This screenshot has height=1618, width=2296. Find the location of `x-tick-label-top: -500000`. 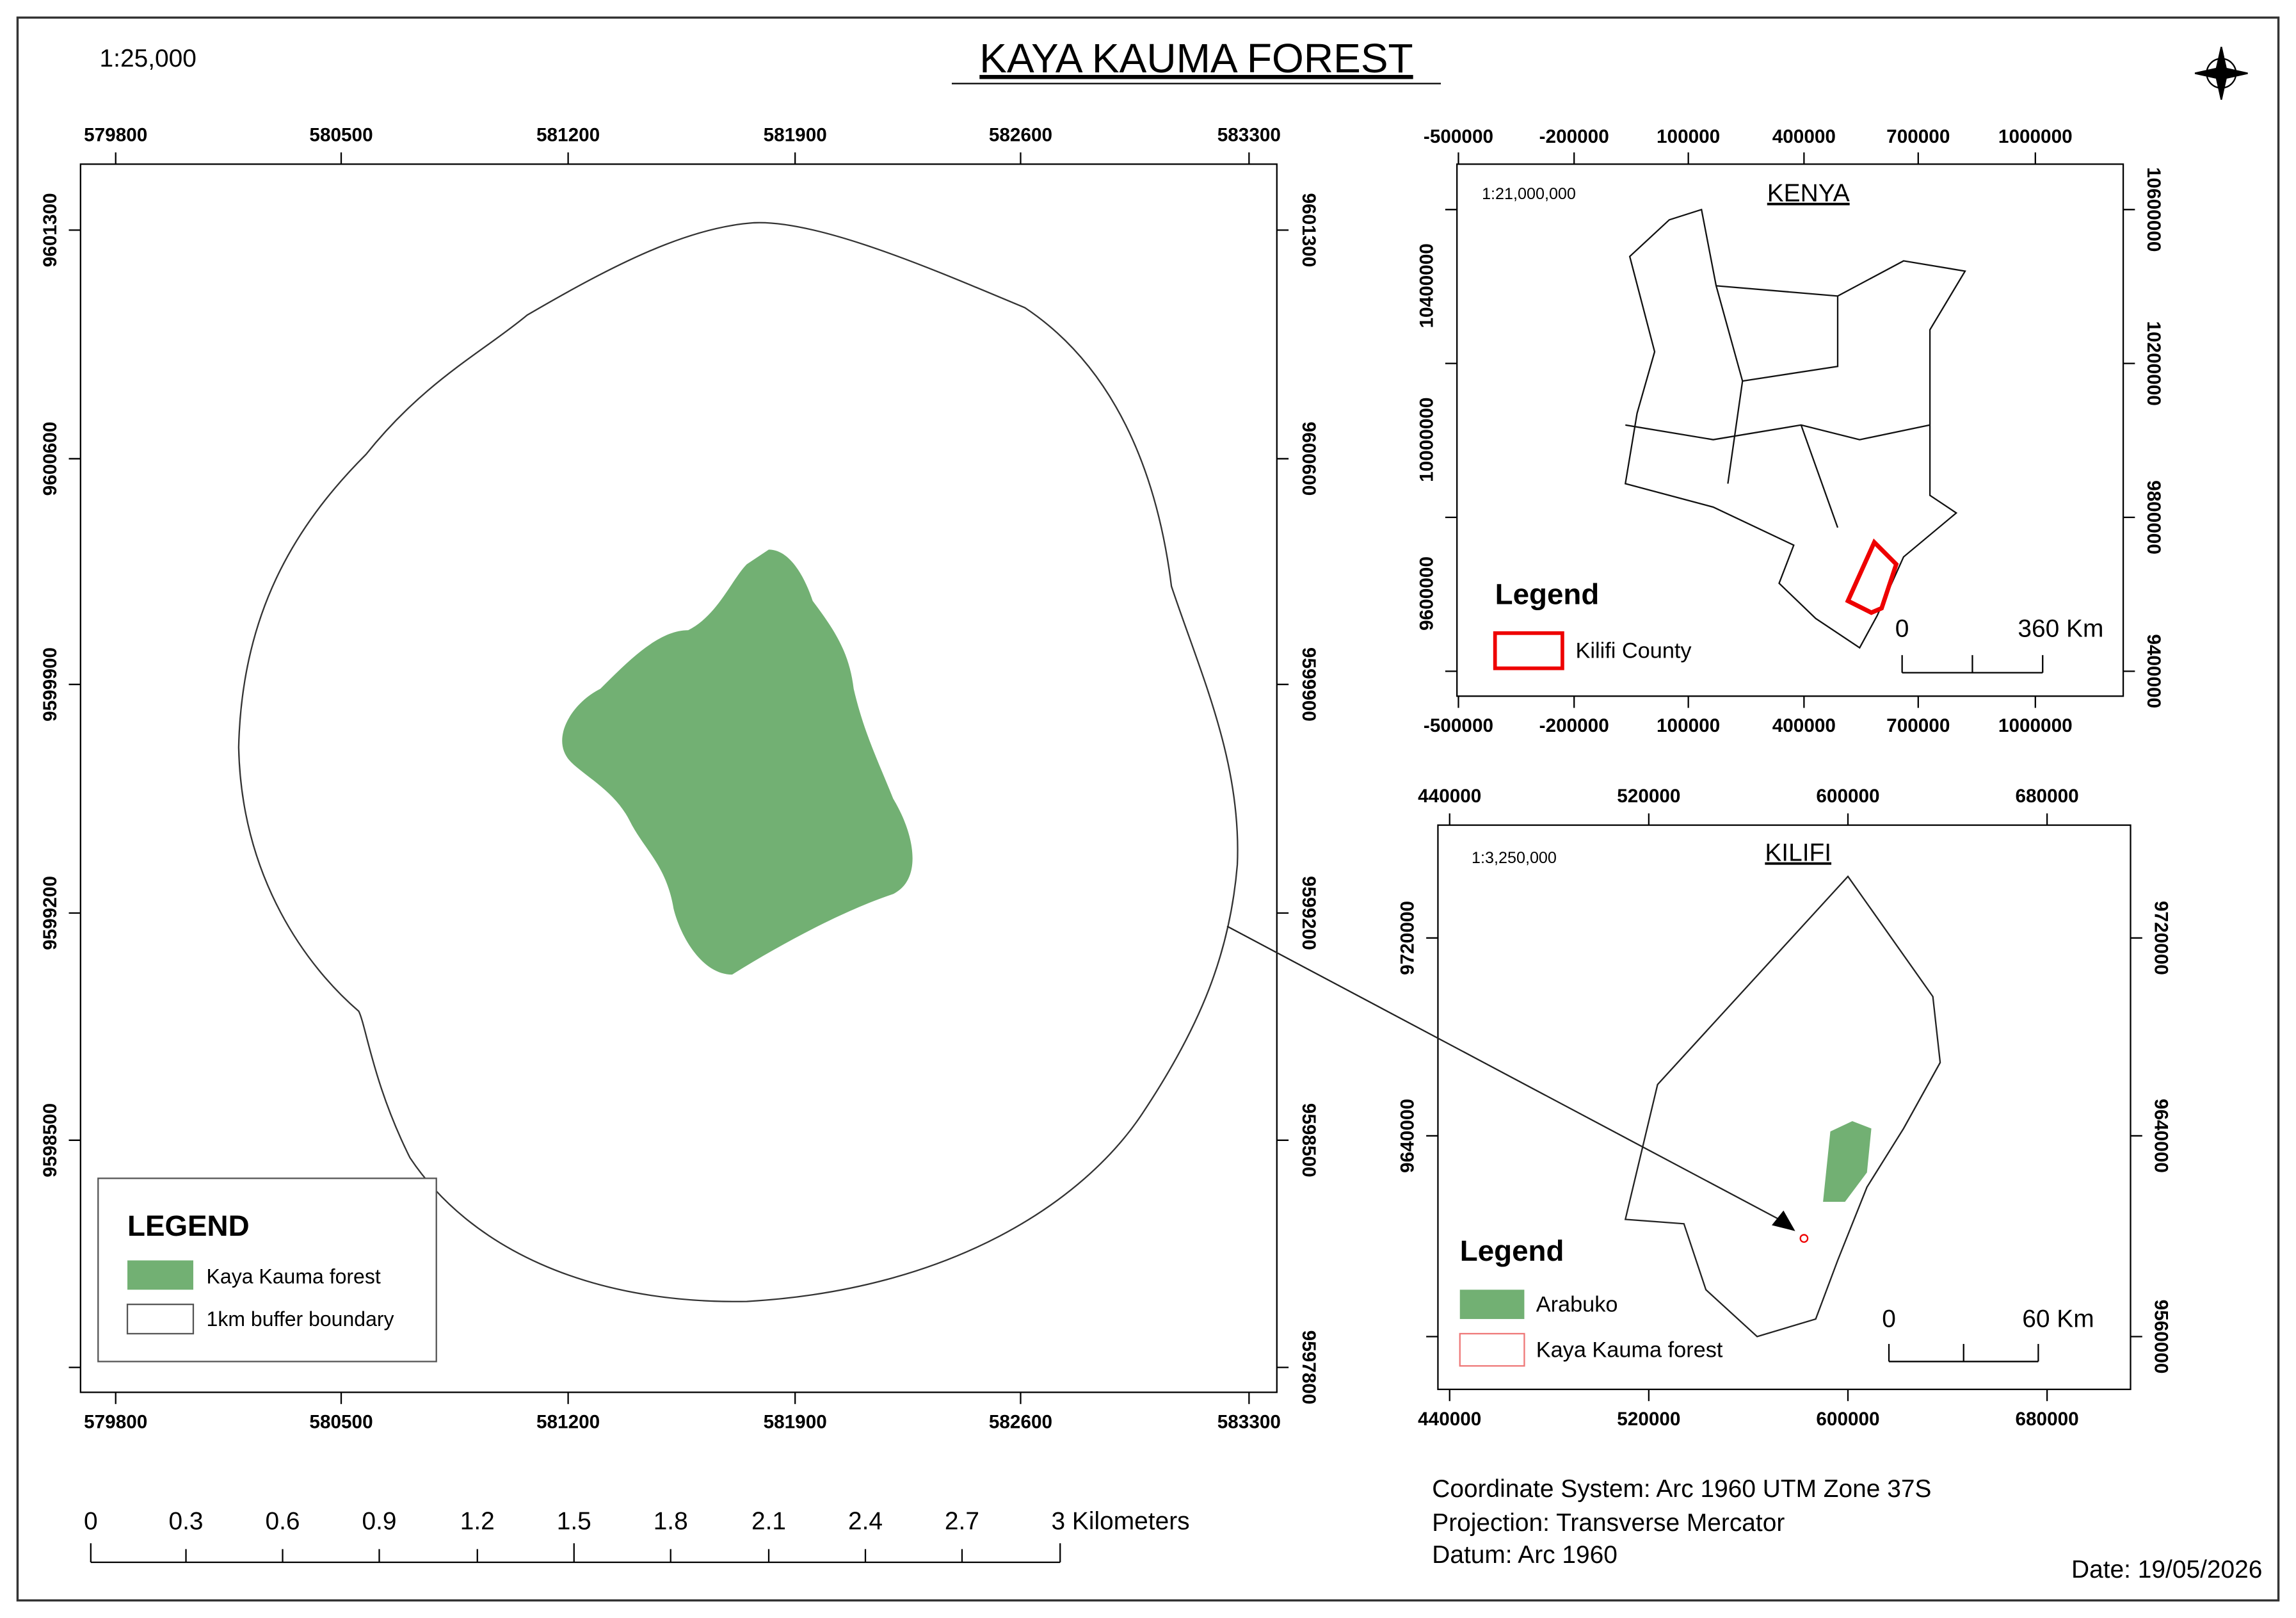

x-tick-label-top: -500000 is located at coordinates (1458, 136).